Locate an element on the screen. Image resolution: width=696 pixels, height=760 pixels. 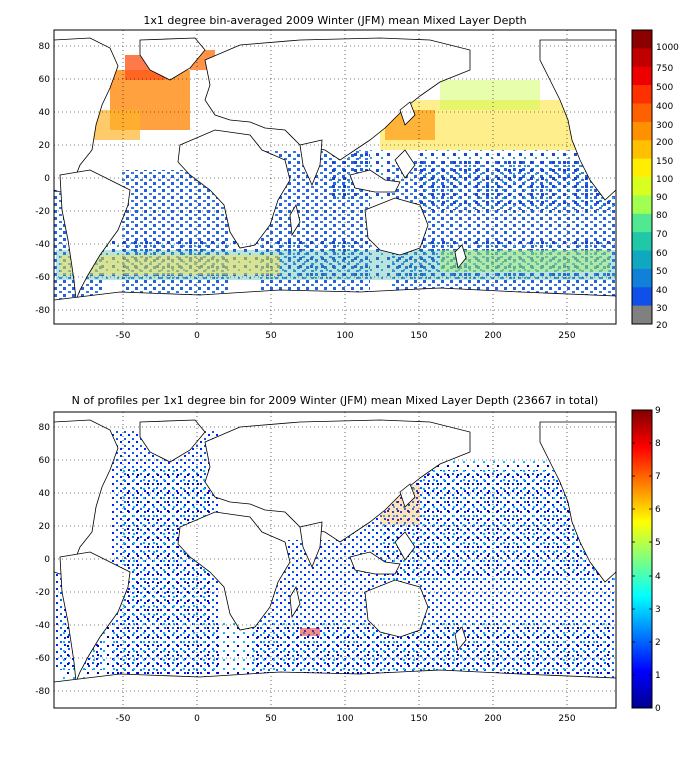
mld-xtick: 100 is located at coordinates (344, 336).